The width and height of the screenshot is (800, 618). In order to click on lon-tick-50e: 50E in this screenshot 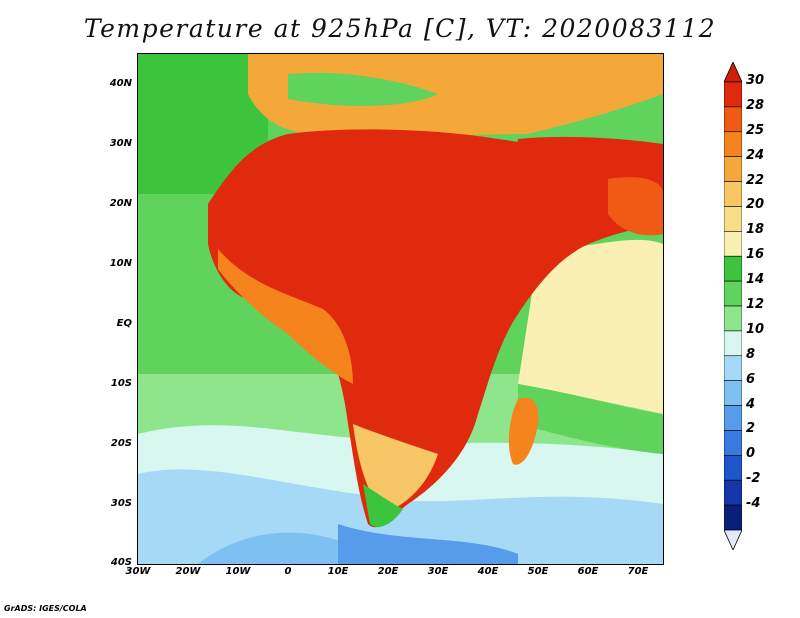, I will do `click(538, 571)`.